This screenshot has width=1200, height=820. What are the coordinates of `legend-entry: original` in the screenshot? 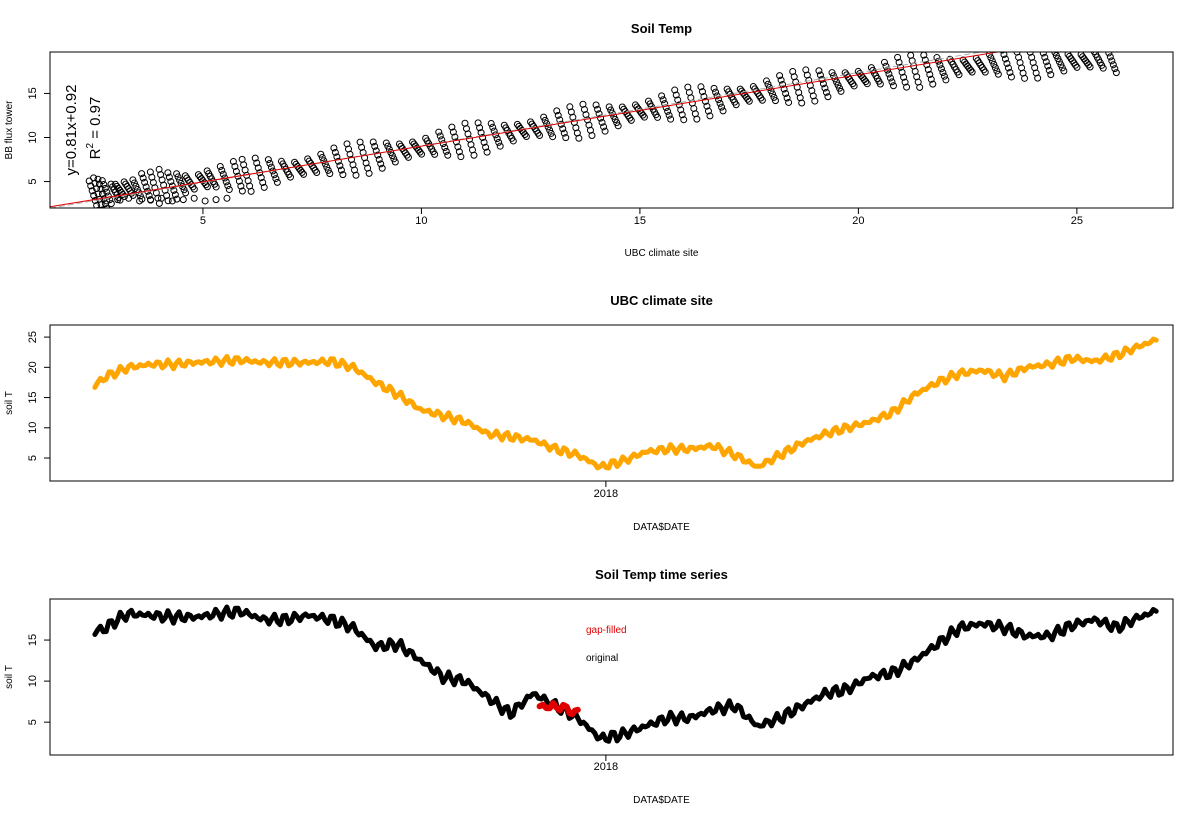 It's located at (602, 658).